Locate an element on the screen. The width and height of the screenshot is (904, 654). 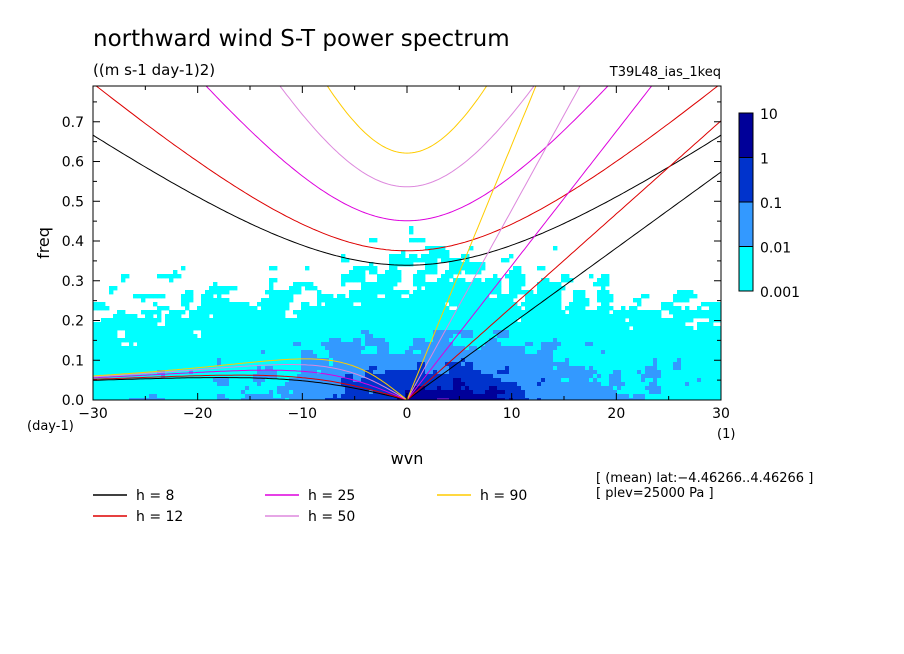
x-axis-label: wvn is located at coordinates (407, 458).